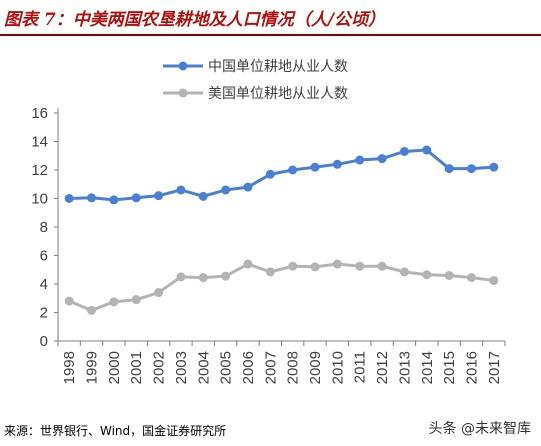  I want to click on y-tick-label: 8, so click(44, 227).